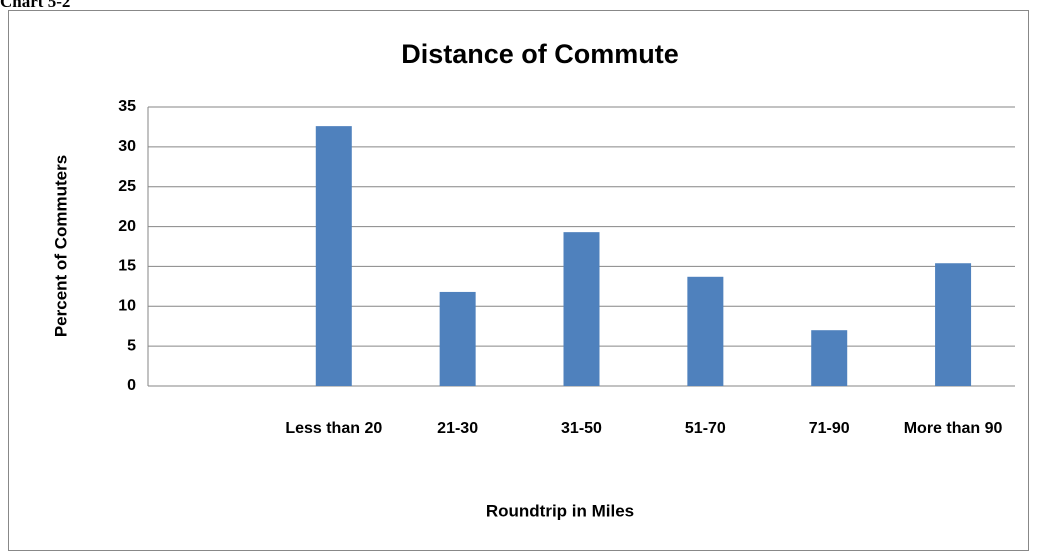 Image resolution: width=1037 pixels, height=556 pixels. What do you see at coordinates (705, 428) in the screenshot?
I see `x-tick-label: 51-70` at bounding box center [705, 428].